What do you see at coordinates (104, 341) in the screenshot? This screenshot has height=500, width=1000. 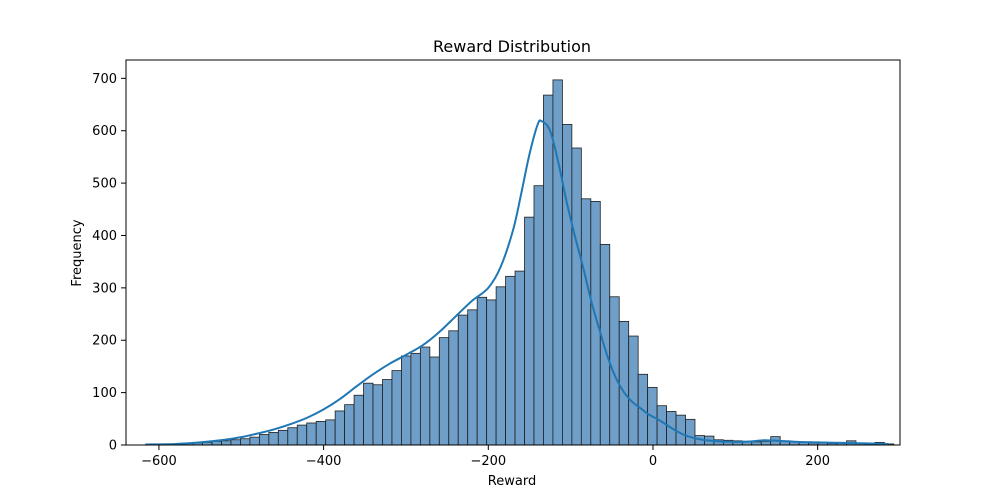 I see `y-tick-label: 200` at bounding box center [104, 341].